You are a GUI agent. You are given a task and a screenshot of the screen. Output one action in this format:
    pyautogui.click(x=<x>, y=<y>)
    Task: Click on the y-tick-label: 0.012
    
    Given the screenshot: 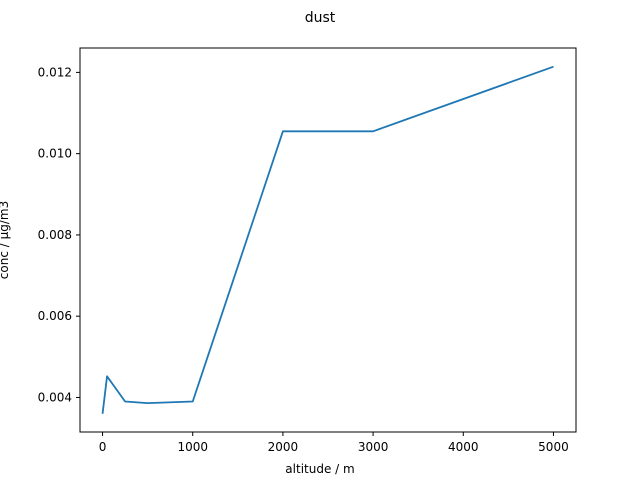 What is the action you would take?
    pyautogui.click(x=55, y=72)
    